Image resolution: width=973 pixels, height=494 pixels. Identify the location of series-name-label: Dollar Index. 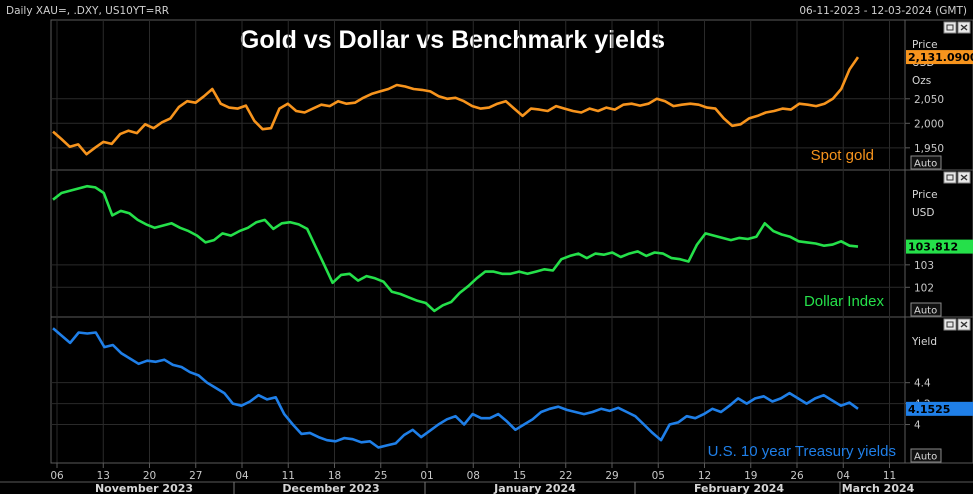
(844, 301).